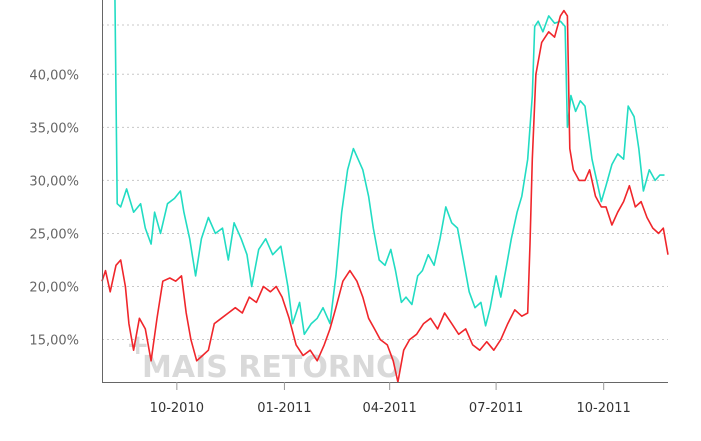  What do you see at coordinates (54, 234) in the screenshot?
I see `y-tick-label: 25,00%` at bounding box center [54, 234].